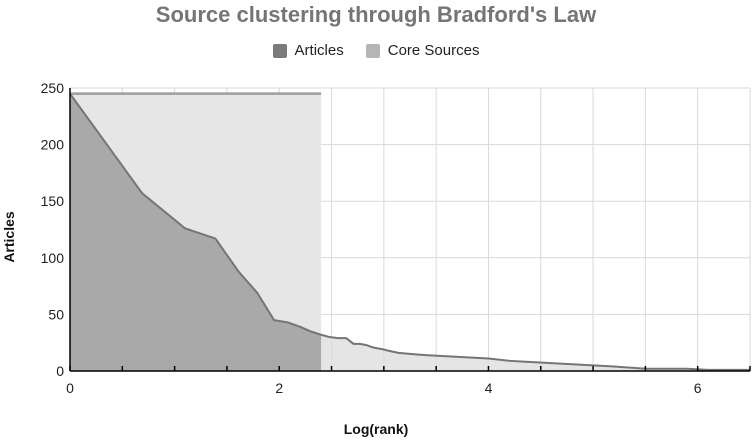  I want to click on legend-label-core-sources: Core Sources, so click(433, 50).